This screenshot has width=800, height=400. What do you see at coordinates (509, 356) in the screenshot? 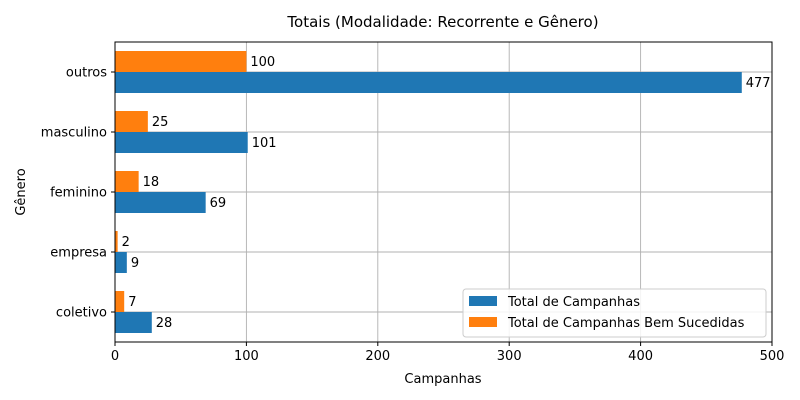
I see `x-tick-label: 300` at bounding box center [509, 356].